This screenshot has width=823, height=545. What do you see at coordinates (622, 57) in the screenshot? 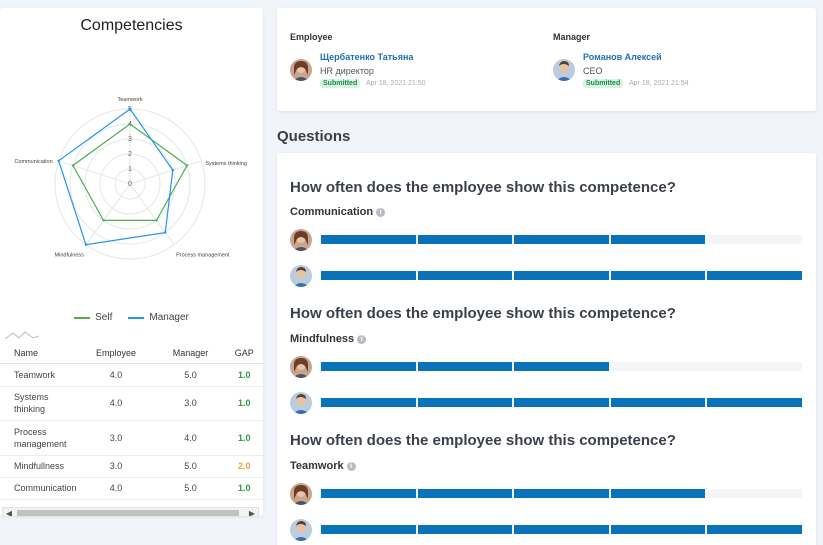
I see `manager-name-link: Романов Алексей` at bounding box center [622, 57].